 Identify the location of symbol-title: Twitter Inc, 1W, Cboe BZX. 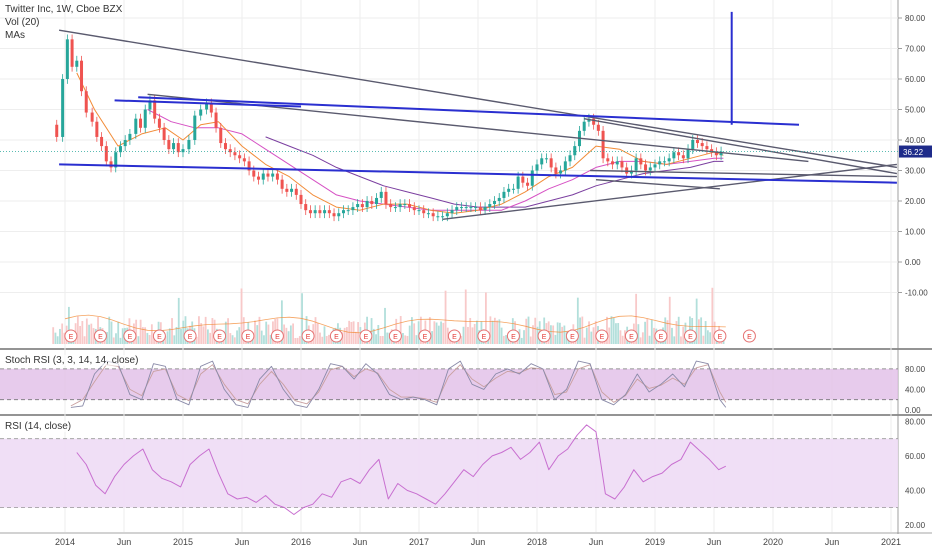
(64, 9).